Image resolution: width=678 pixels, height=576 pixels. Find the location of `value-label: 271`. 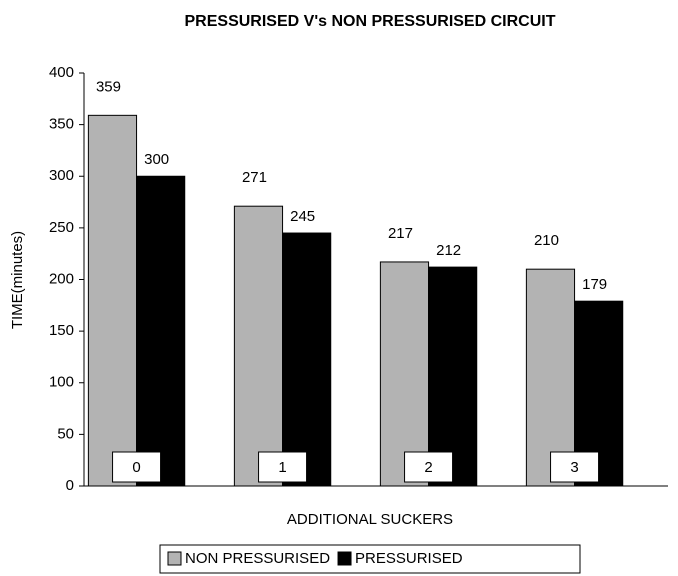

value-label: 271 is located at coordinates (254, 177).